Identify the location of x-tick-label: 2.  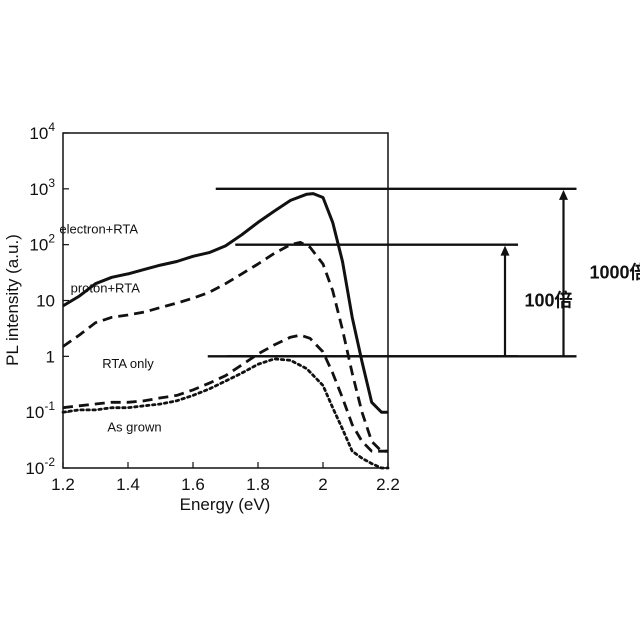
(322, 484).